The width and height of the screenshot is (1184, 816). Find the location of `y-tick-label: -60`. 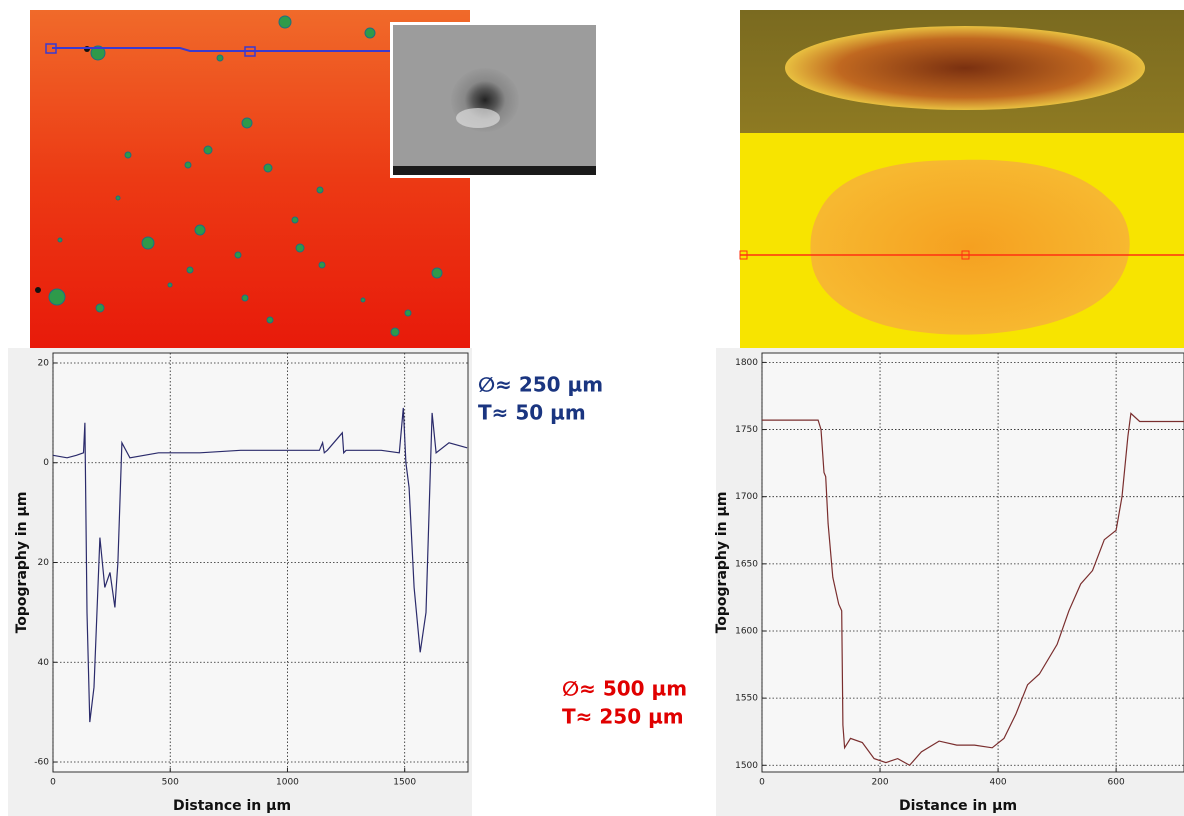

y-tick-label: -60 is located at coordinates (41, 763).